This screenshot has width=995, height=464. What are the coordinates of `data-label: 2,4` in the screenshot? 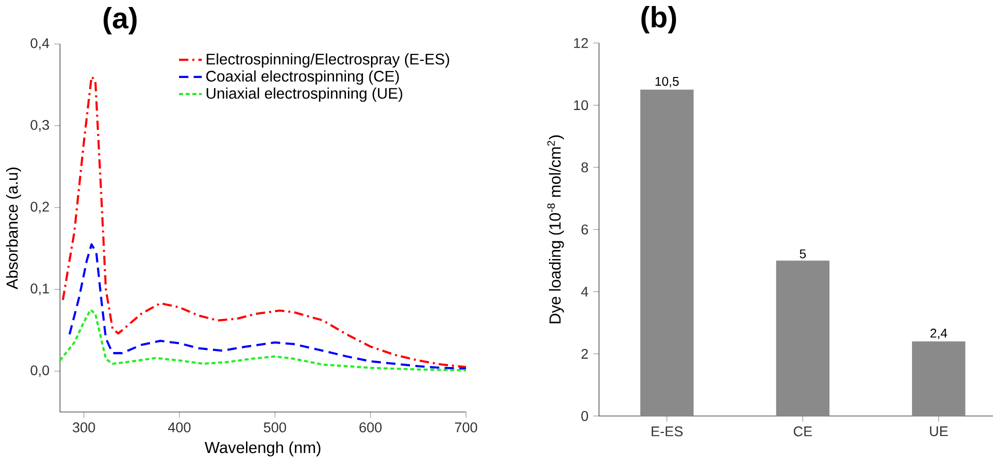 It's located at (939, 334).